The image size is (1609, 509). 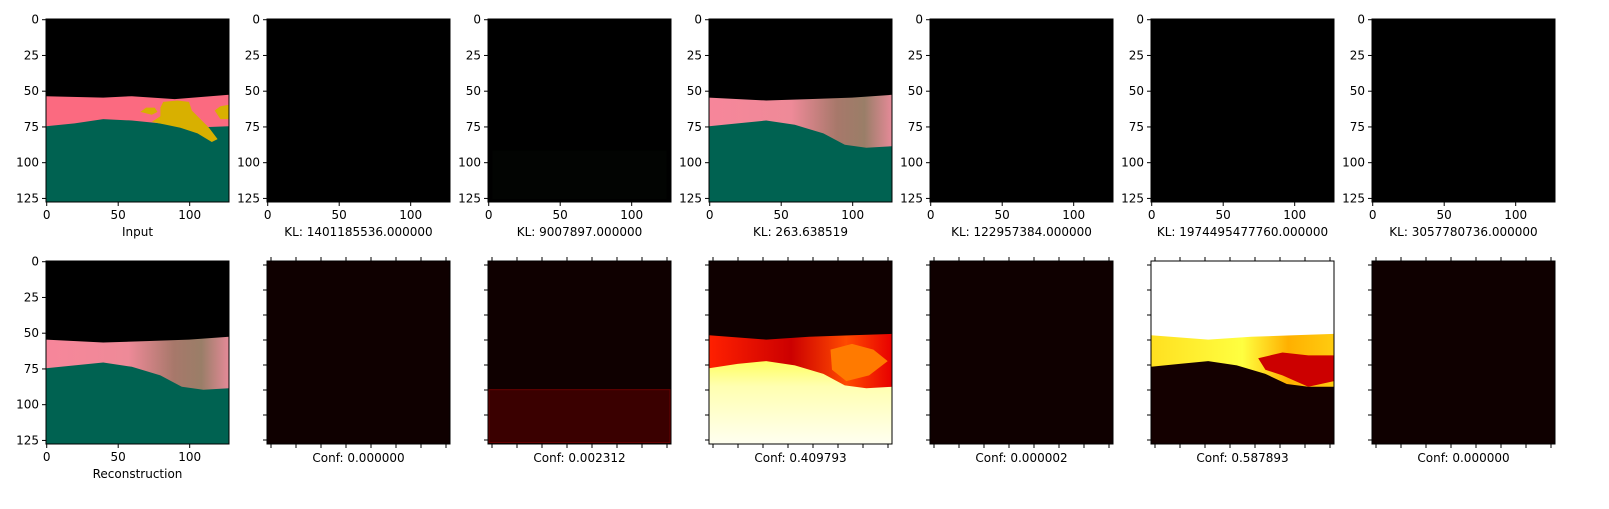 I want to click on subplot-2: 0 50 100 0 25 50 75 100 125 KL: 1401185536.000000, so click(x=344, y=126).